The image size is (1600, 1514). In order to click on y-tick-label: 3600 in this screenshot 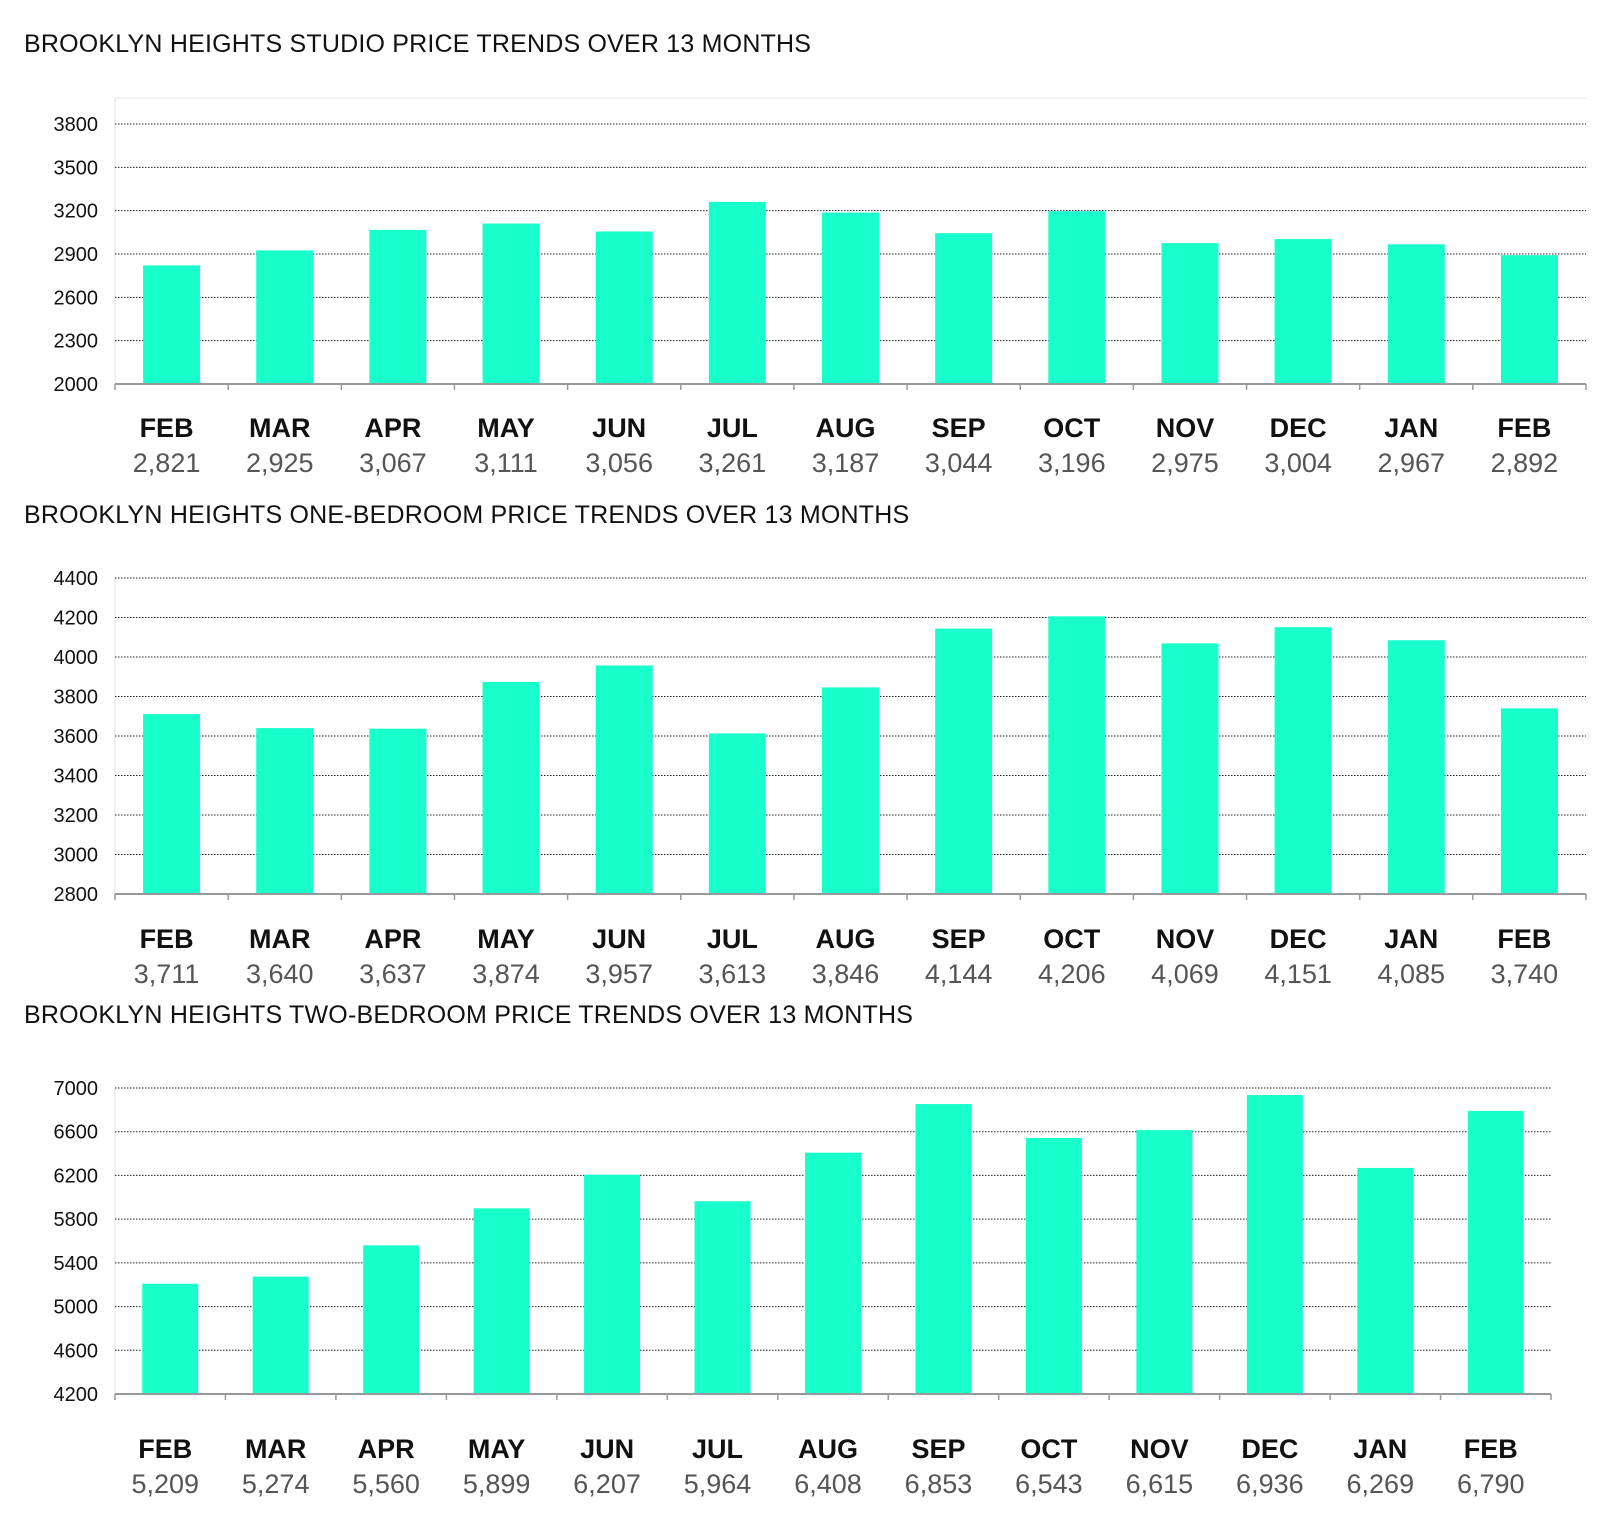, I will do `click(76, 737)`.